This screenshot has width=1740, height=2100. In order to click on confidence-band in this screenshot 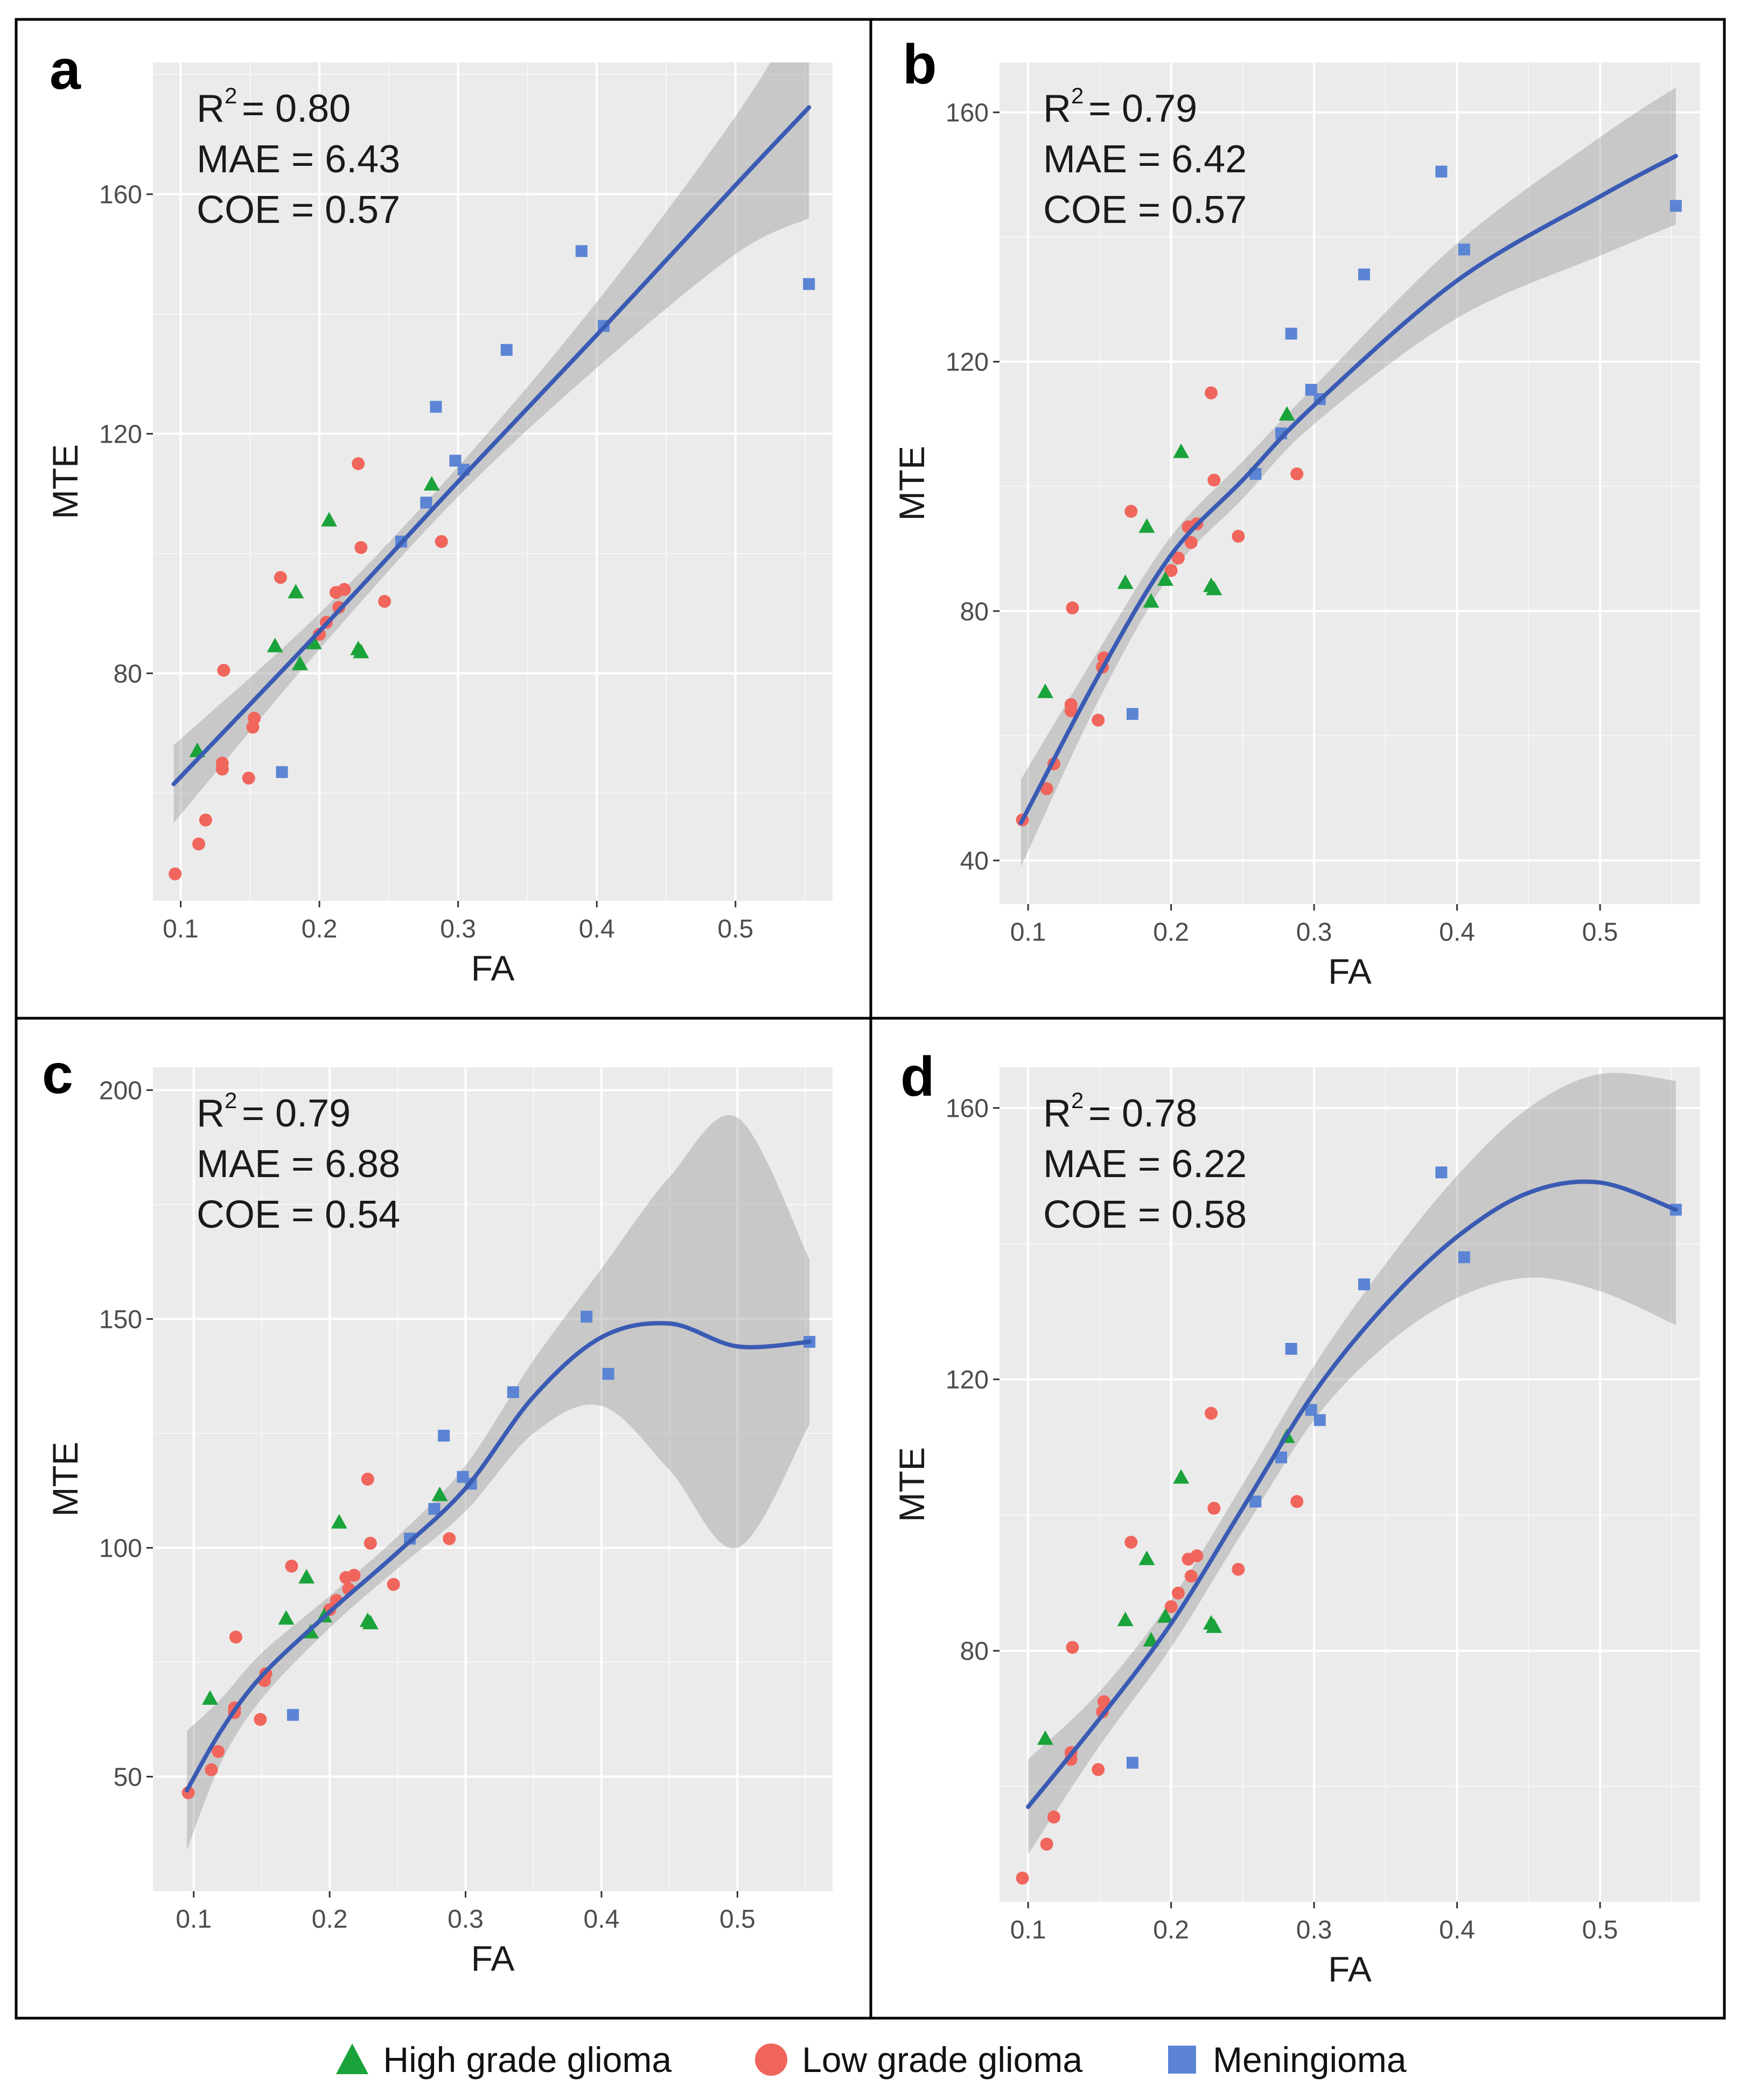, I will do `click(1352, 1463)`.